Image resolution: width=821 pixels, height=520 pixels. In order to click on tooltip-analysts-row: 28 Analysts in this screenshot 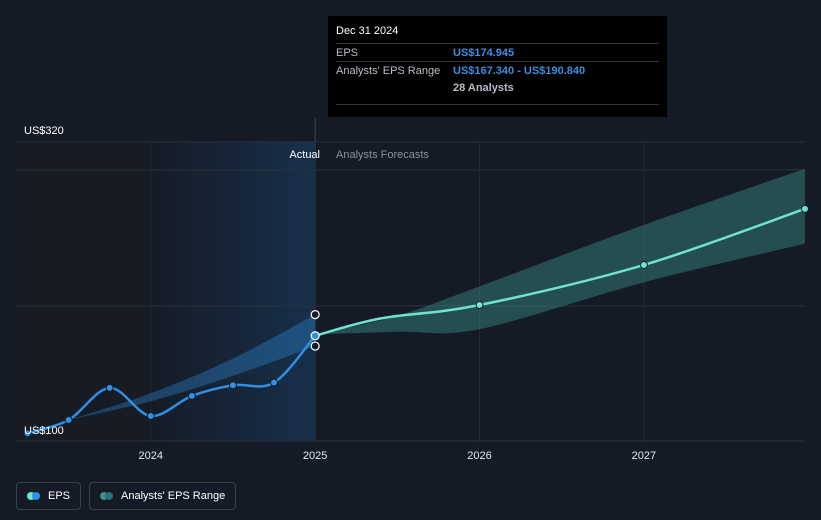, I will do `click(497, 87)`.